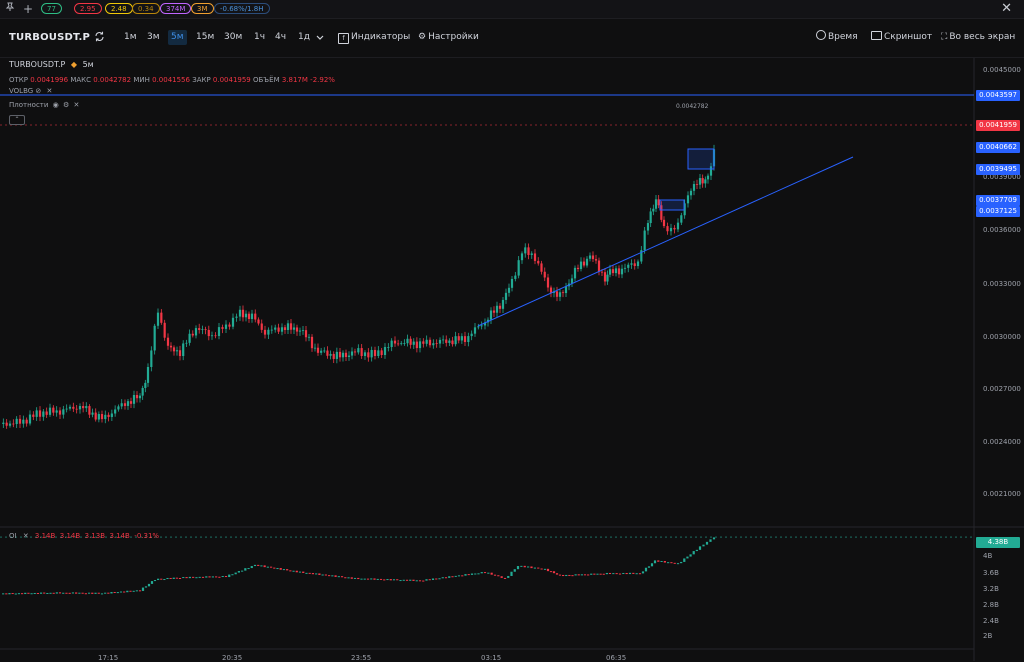 The width and height of the screenshot is (1024, 662). I want to click on time-button: Время, so click(837, 37).